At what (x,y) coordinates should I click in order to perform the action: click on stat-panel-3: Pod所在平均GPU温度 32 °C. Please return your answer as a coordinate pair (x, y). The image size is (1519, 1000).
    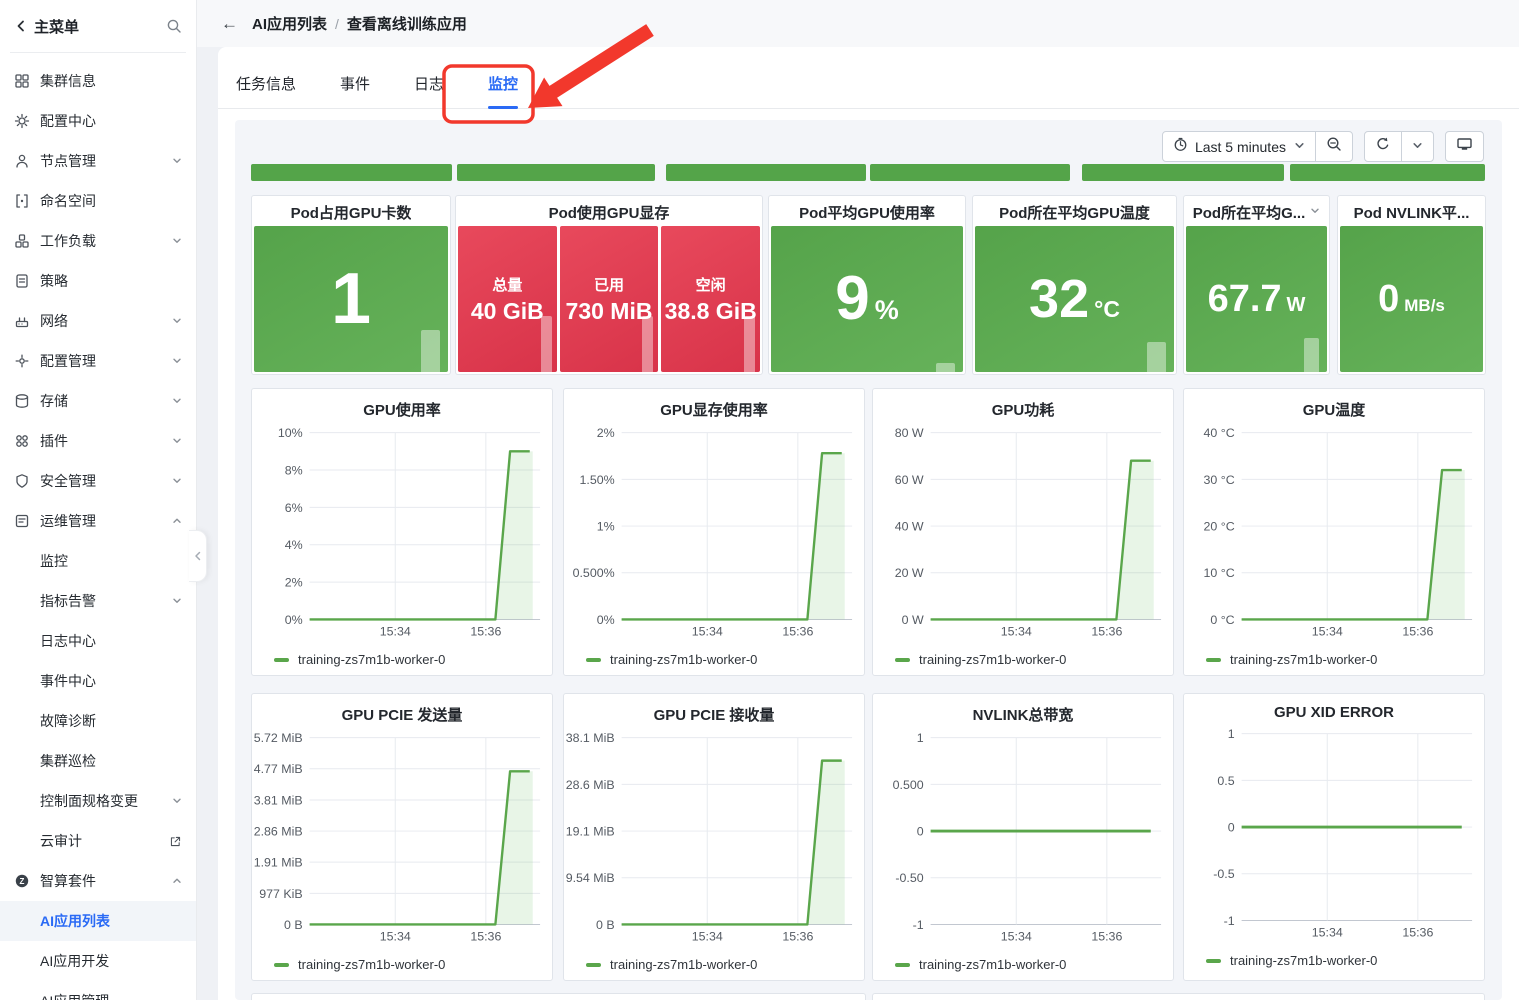
    Looking at the image, I should click on (1074, 285).